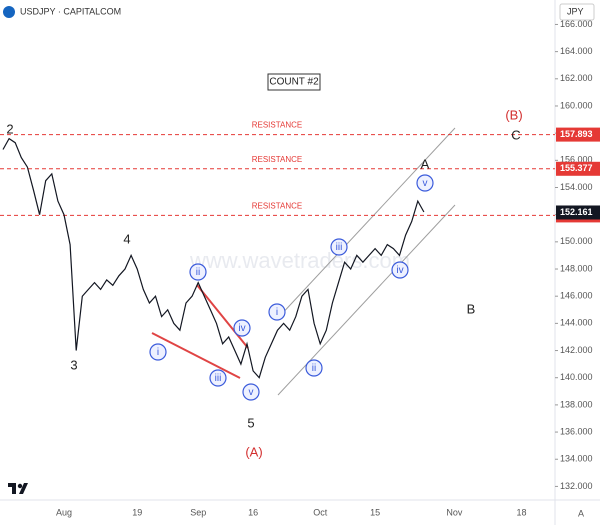 The image size is (600, 525). I want to click on wave-label: 4, so click(126, 238).